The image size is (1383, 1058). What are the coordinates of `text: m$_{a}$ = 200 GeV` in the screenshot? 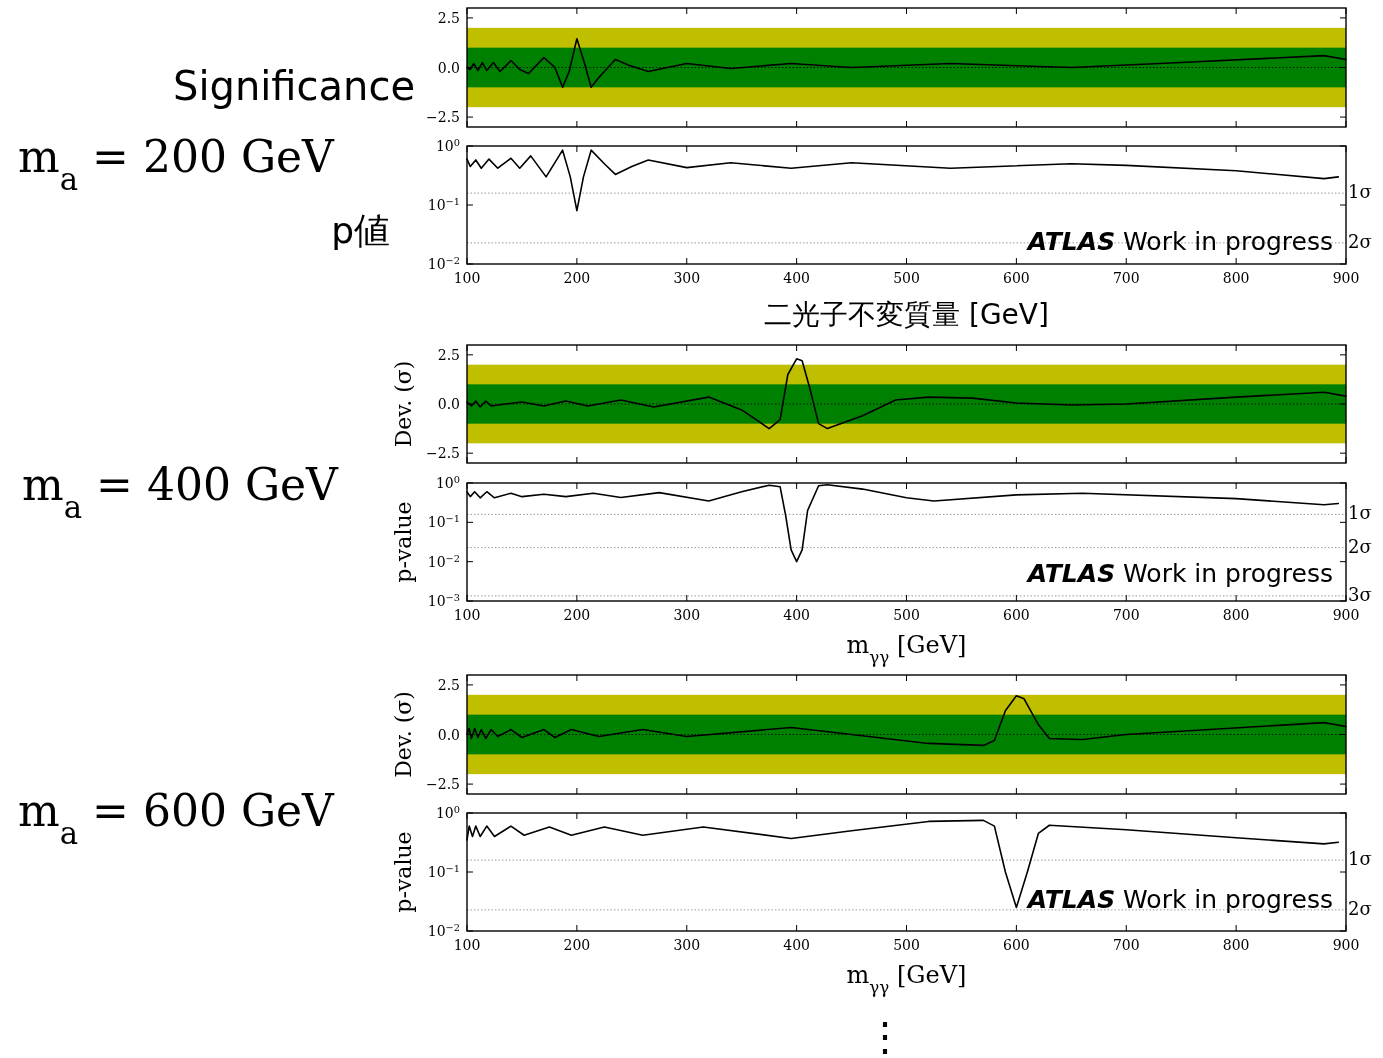 It's located at (177, 164).